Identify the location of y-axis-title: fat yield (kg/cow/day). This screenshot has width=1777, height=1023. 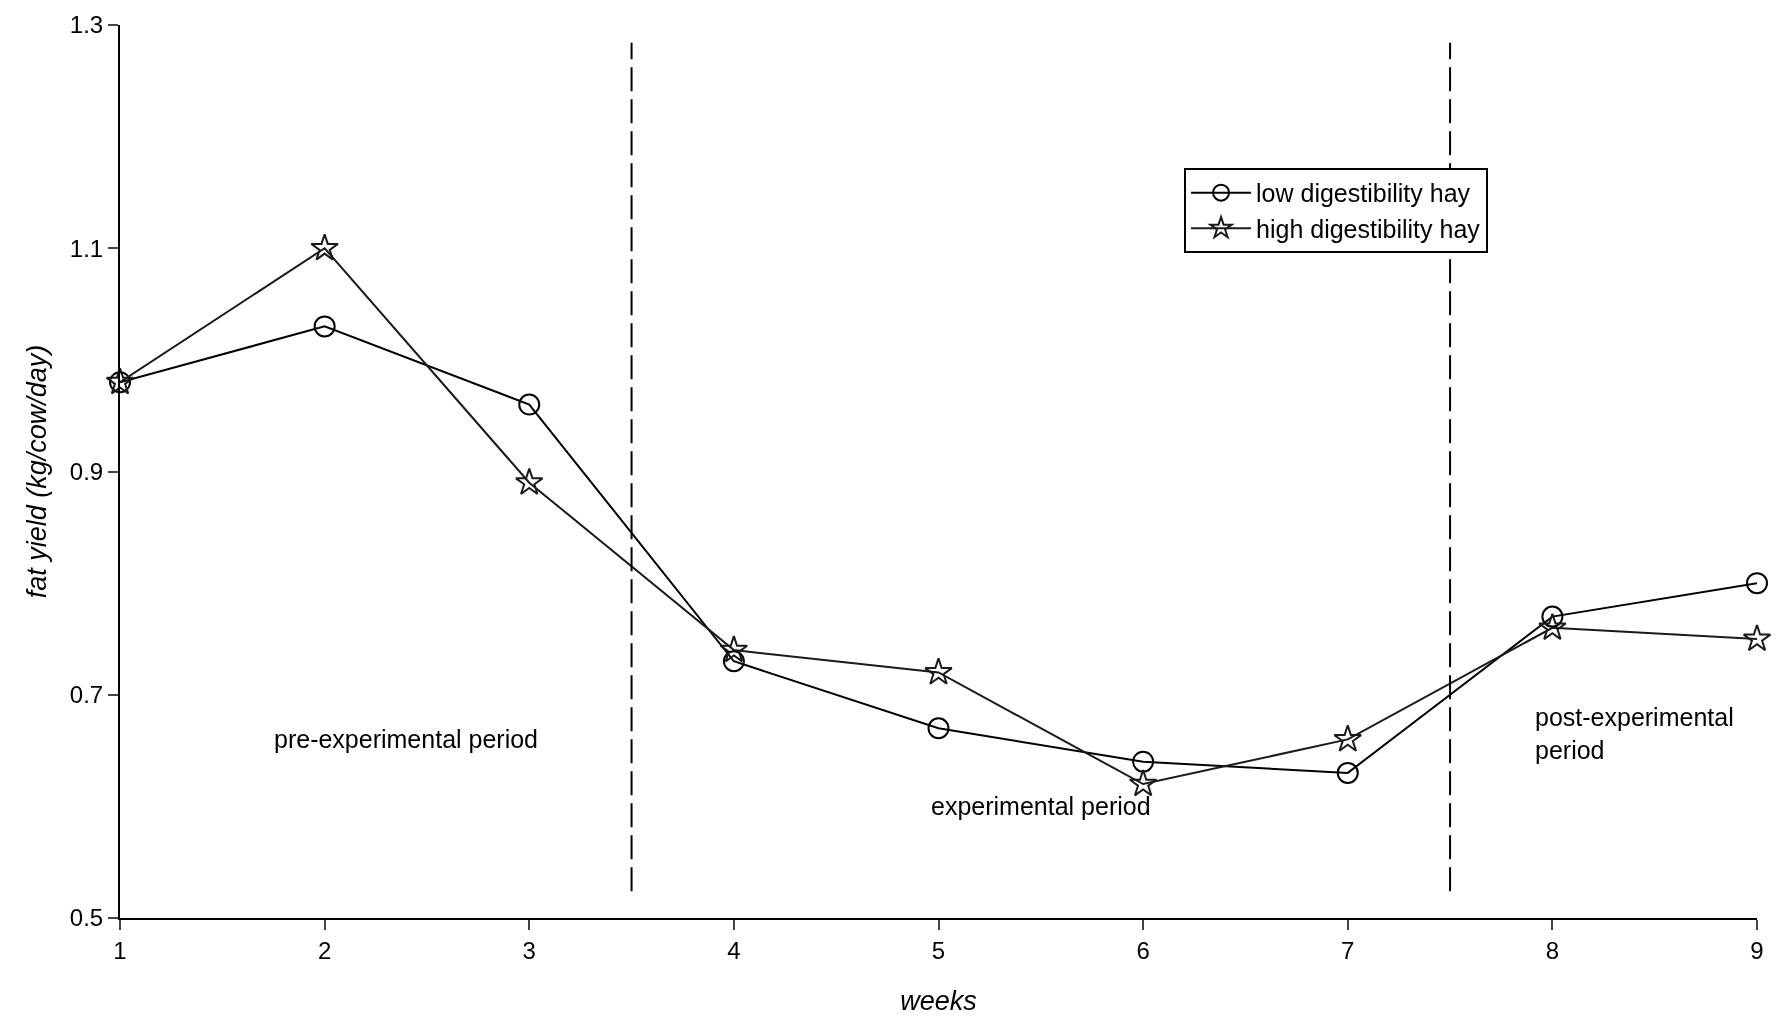
(37, 471).